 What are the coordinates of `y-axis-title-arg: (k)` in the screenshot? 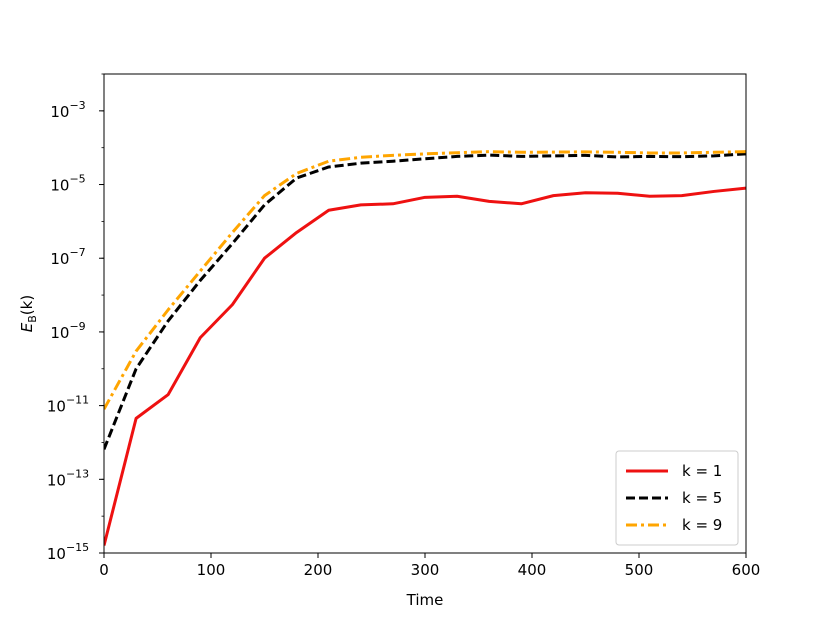 It's located at (27, 305).